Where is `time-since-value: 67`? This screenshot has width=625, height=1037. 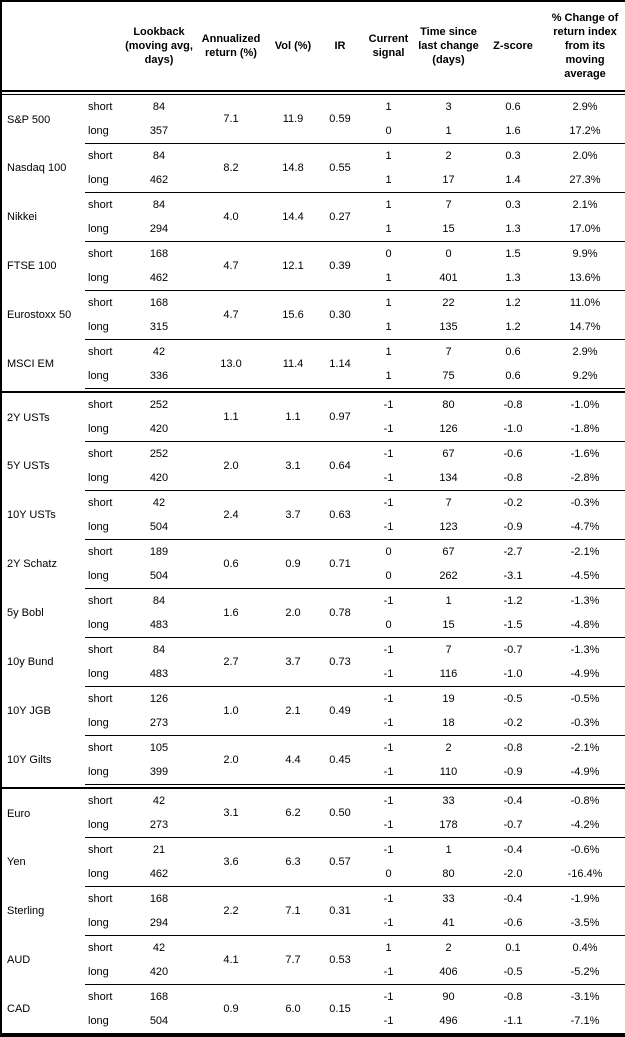 time-since-value: 67 is located at coordinates (448, 552).